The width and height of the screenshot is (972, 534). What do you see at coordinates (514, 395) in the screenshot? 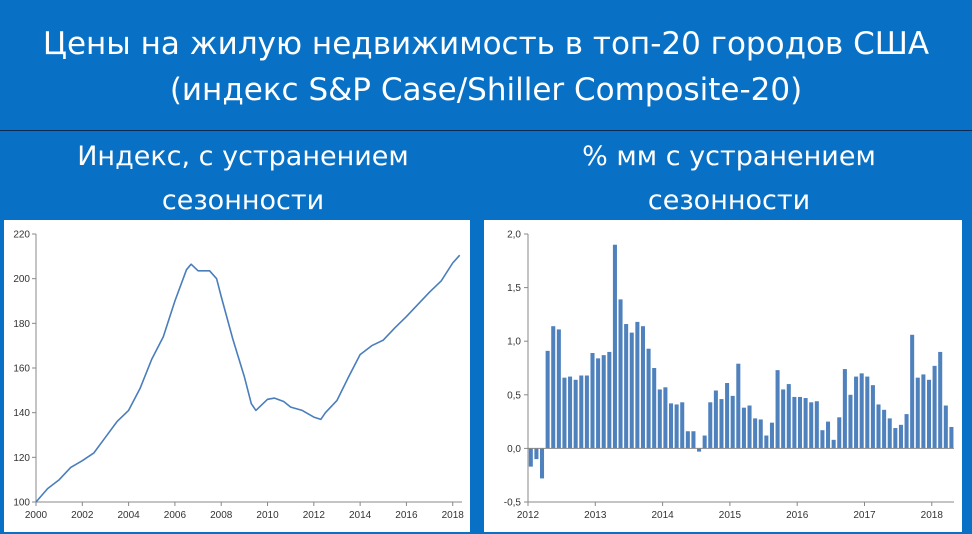
I see `y-tick-label: 0,5` at bounding box center [514, 395].